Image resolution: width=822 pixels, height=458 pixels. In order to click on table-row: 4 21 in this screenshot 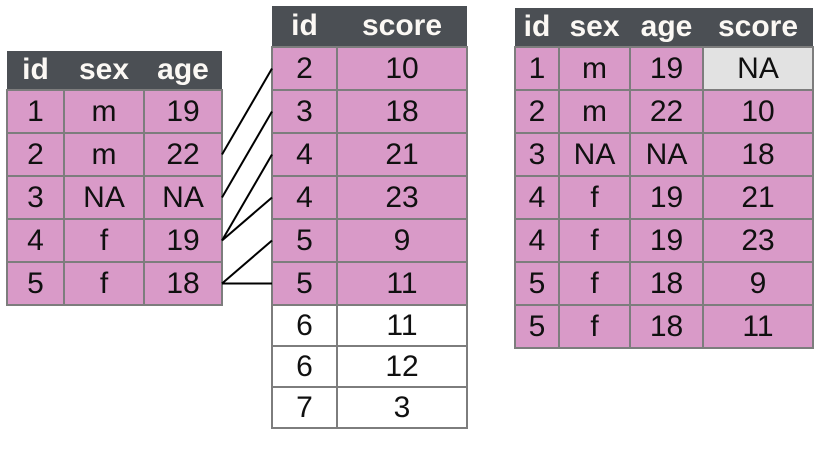, I will do `click(369, 154)`.